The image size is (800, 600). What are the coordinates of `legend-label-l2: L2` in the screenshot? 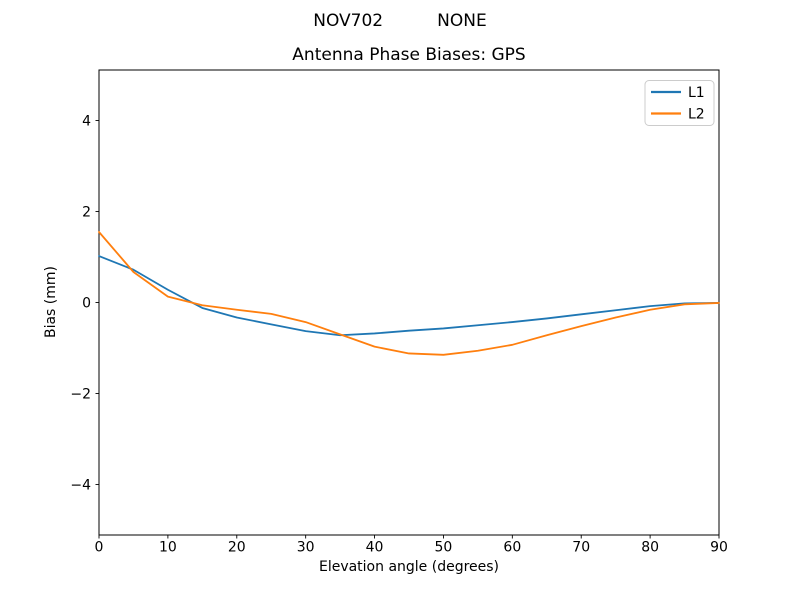 It's located at (696, 115).